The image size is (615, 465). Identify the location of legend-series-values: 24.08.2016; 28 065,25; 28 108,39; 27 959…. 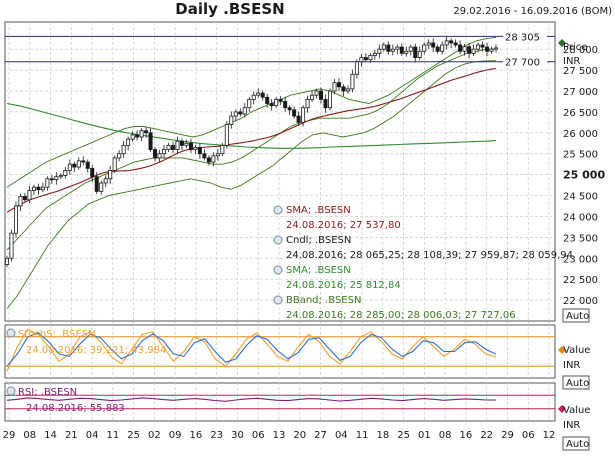
(429, 255).